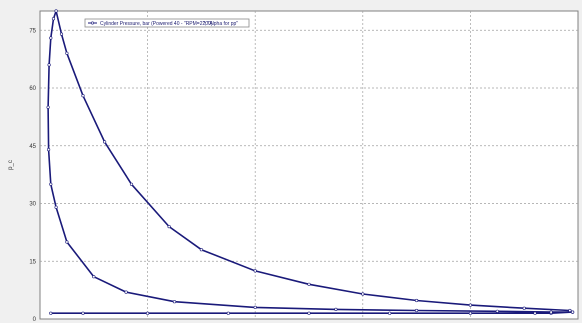 This screenshot has width=582, height=323. What do you see at coordinates (32, 262) in the screenshot?
I see `y-tick-label: 15` at bounding box center [32, 262].